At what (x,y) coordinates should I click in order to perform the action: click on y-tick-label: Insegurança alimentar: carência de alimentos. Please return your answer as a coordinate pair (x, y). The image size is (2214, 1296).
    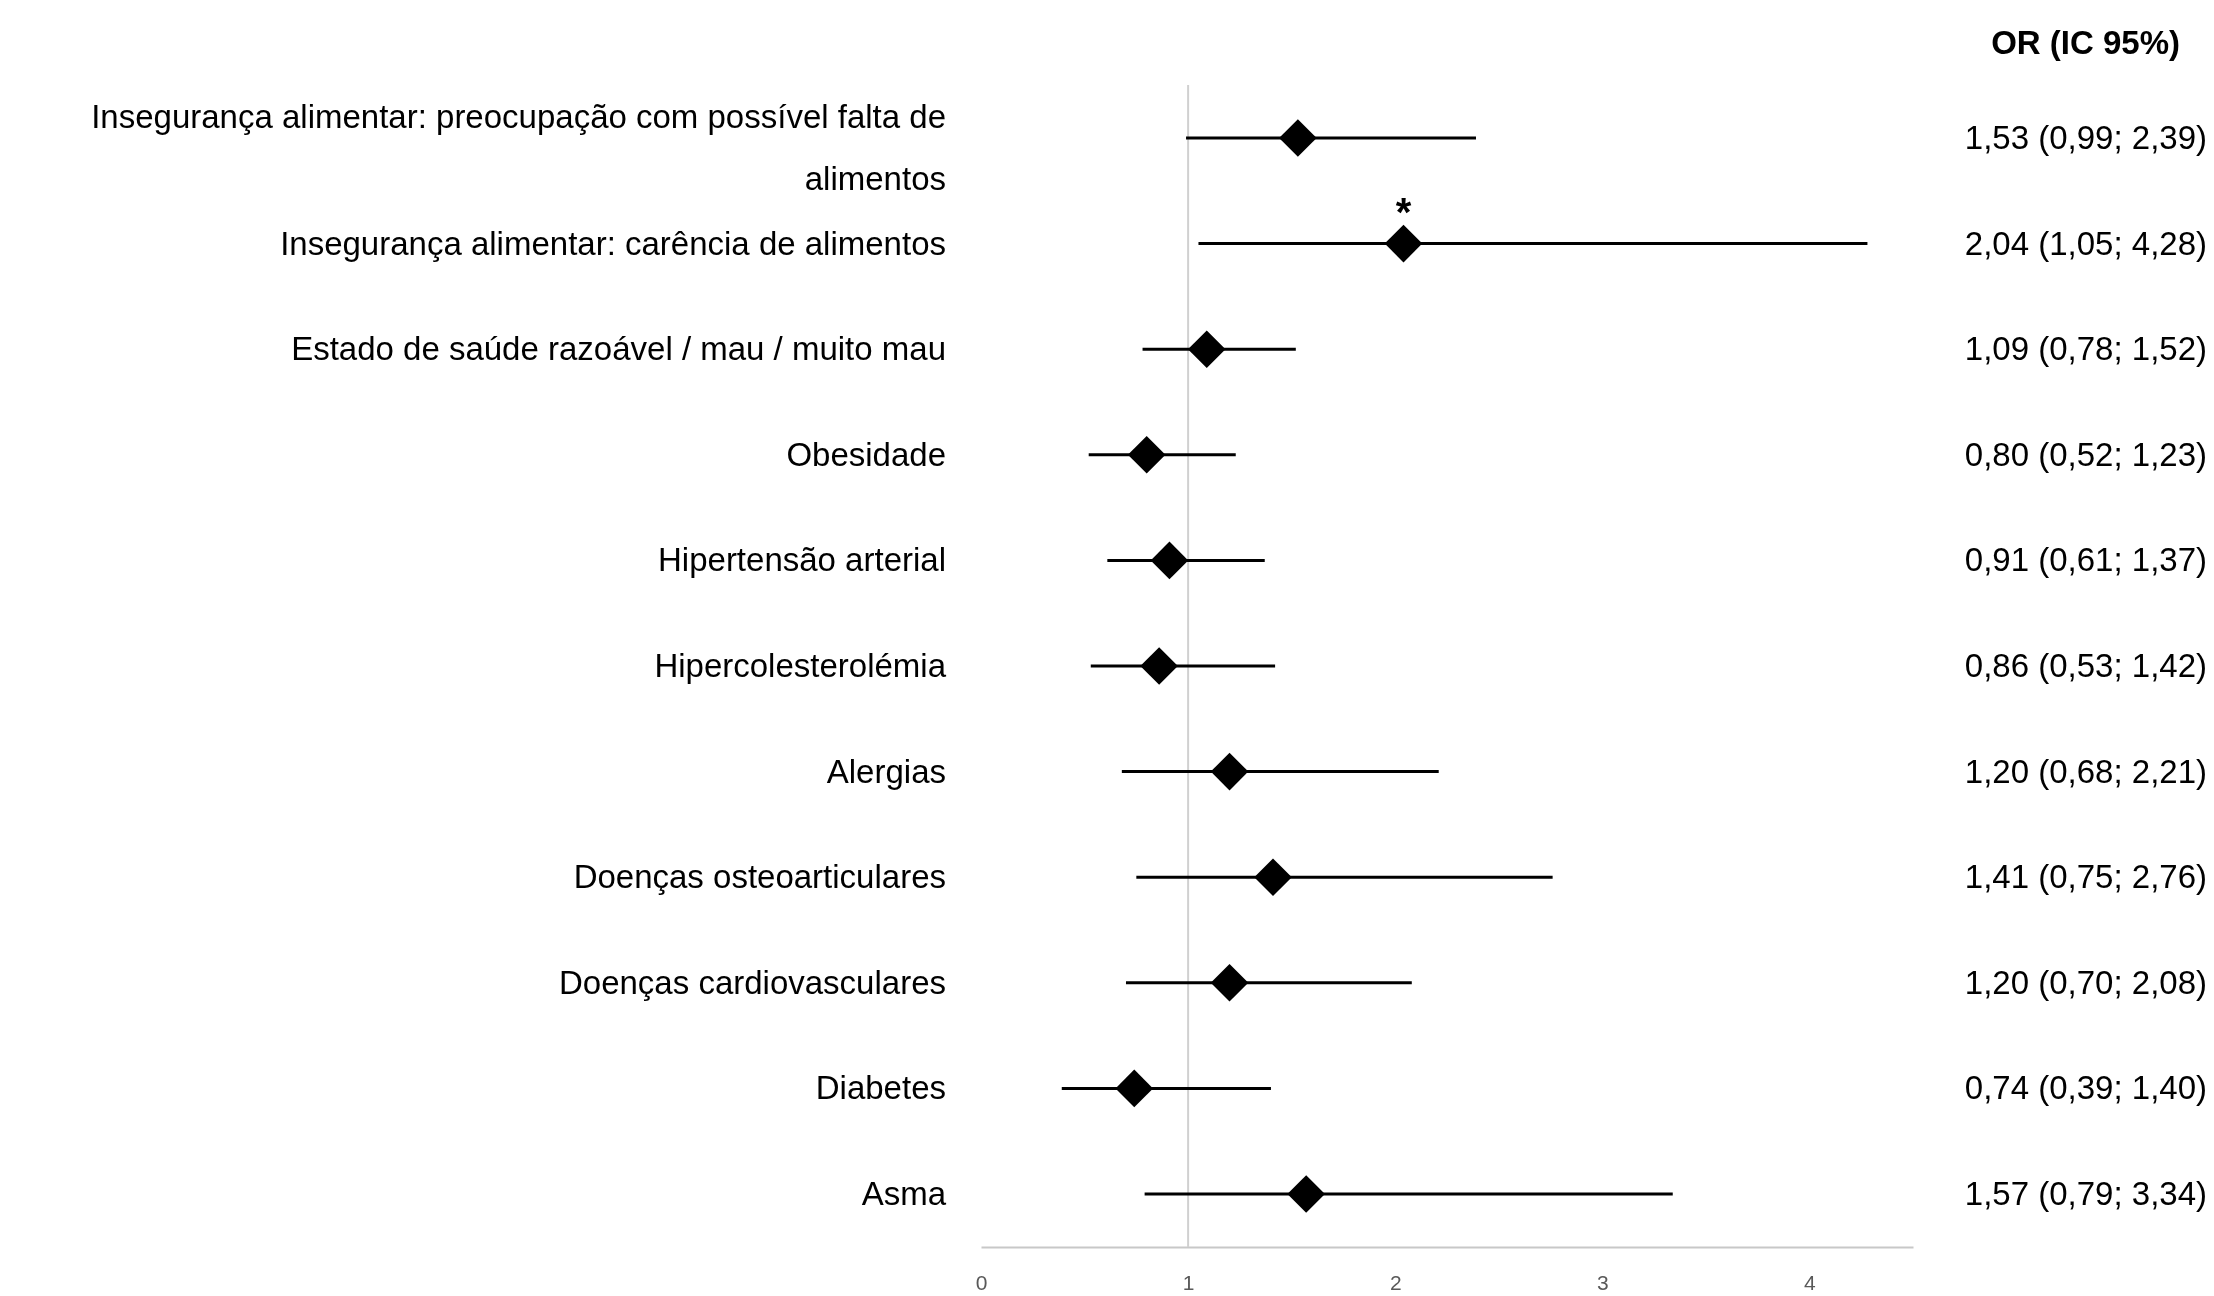
    Looking at the image, I should click on (613, 243).